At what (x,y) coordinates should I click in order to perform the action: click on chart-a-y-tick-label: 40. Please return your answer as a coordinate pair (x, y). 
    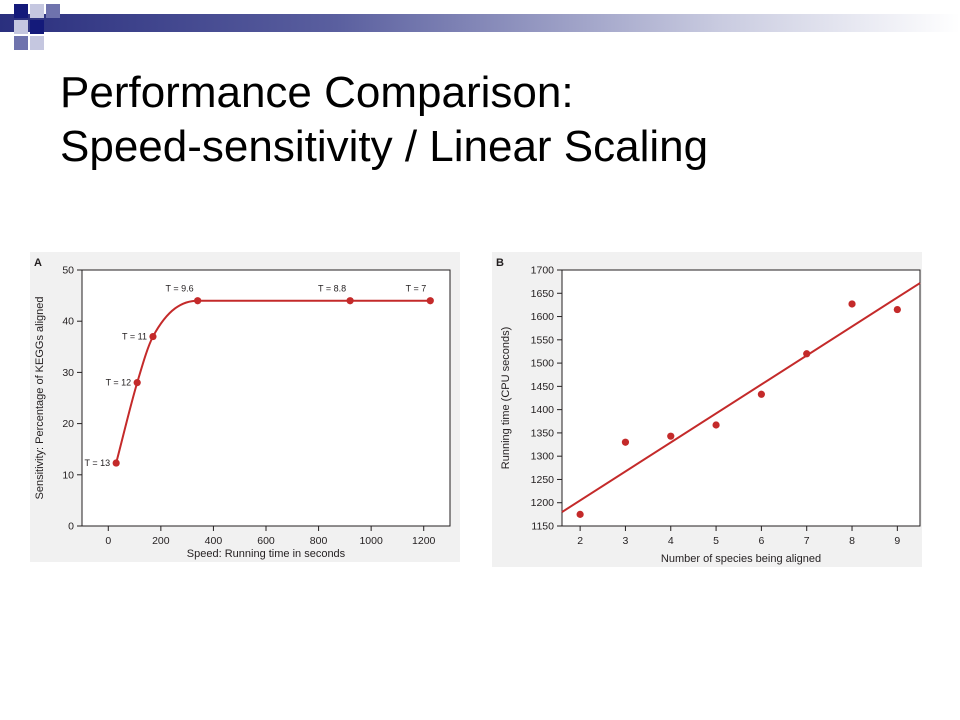
    Looking at the image, I should click on (68, 322).